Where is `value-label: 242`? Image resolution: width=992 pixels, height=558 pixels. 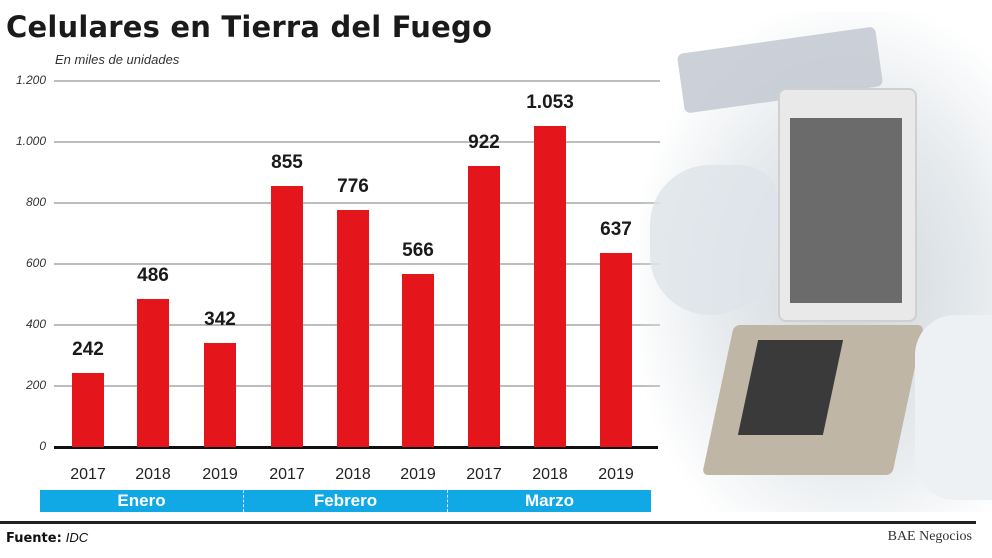 value-label: 242 is located at coordinates (88, 350).